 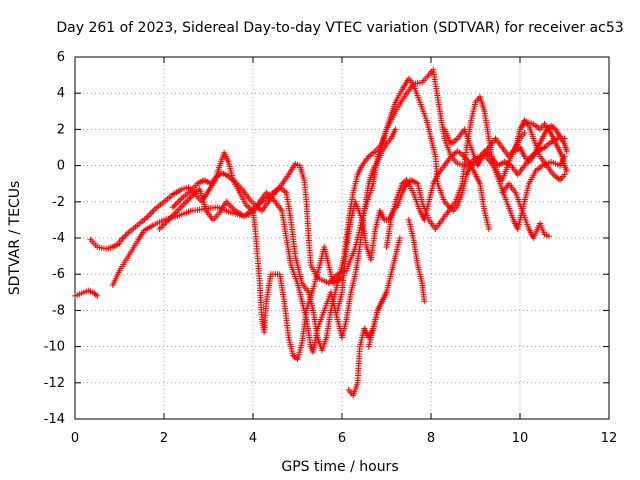 I want to click on y-tick-label: 2, so click(x=61, y=129).